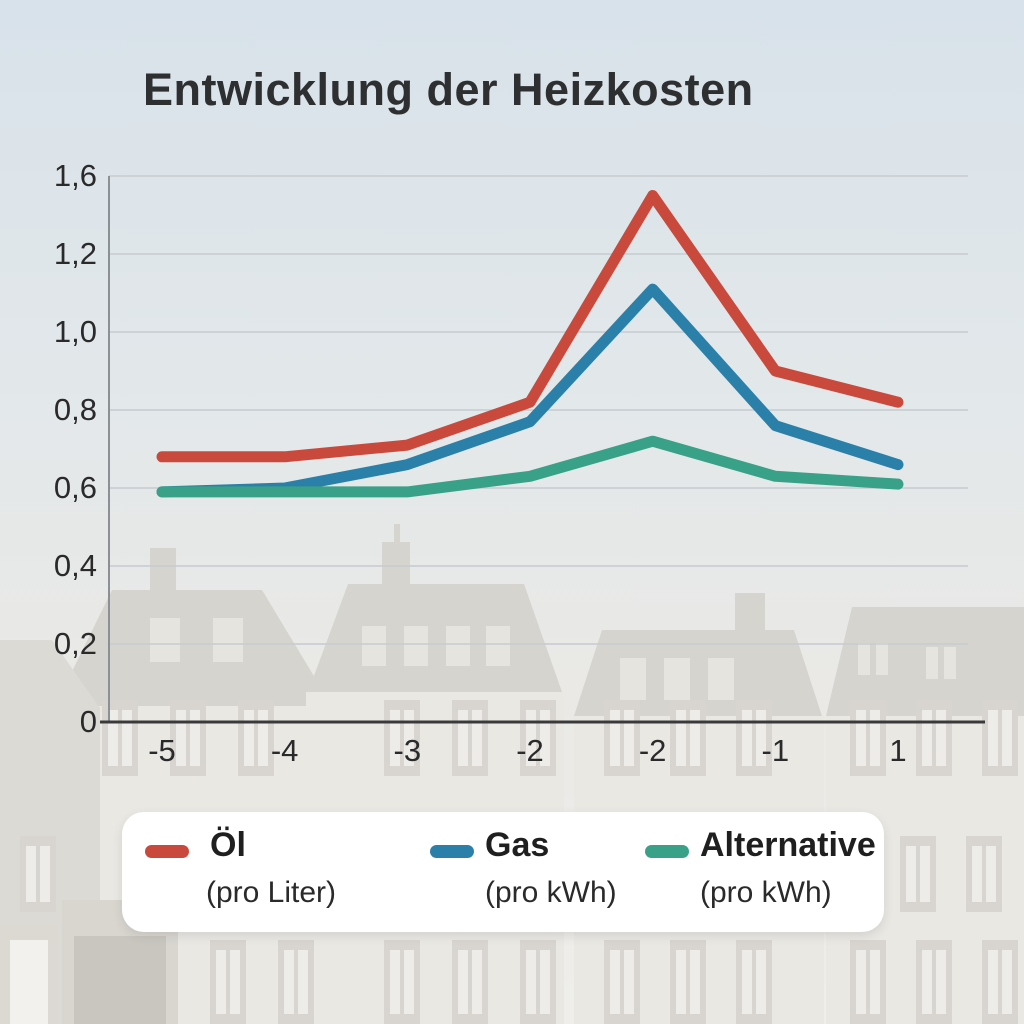  I want to click on x-tick-label: -4, so click(284, 750).